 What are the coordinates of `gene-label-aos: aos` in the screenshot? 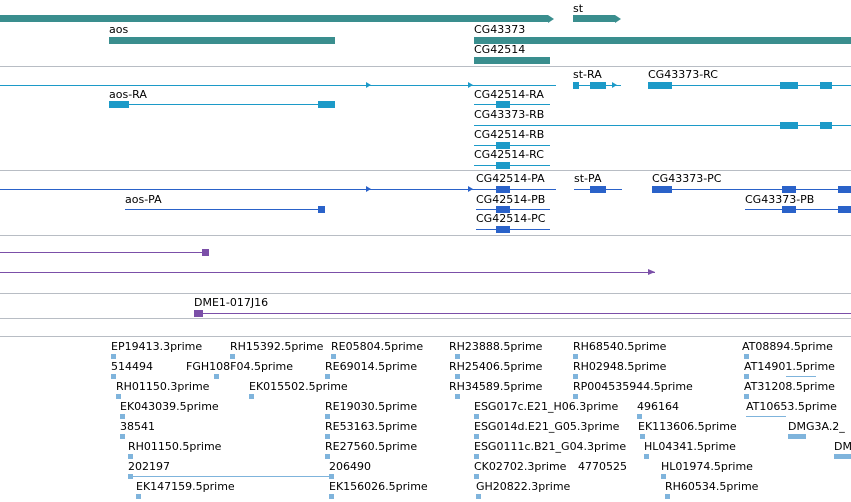 It's located at (119, 29).